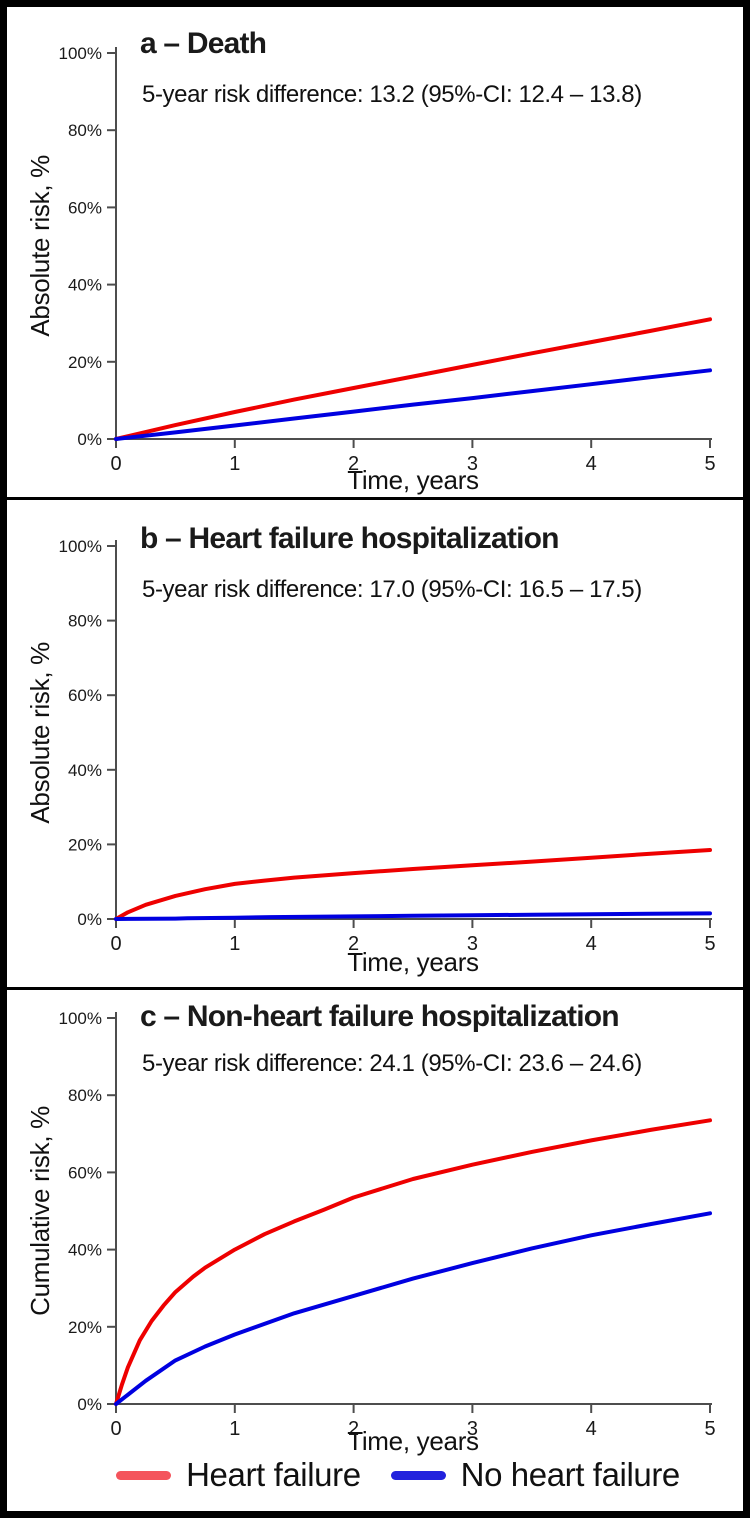  What do you see at coordinates (273, 1474) in the screenshot?
I see `legend-label-heart-failure: Heart failure` at bounding box center [273, 1474].